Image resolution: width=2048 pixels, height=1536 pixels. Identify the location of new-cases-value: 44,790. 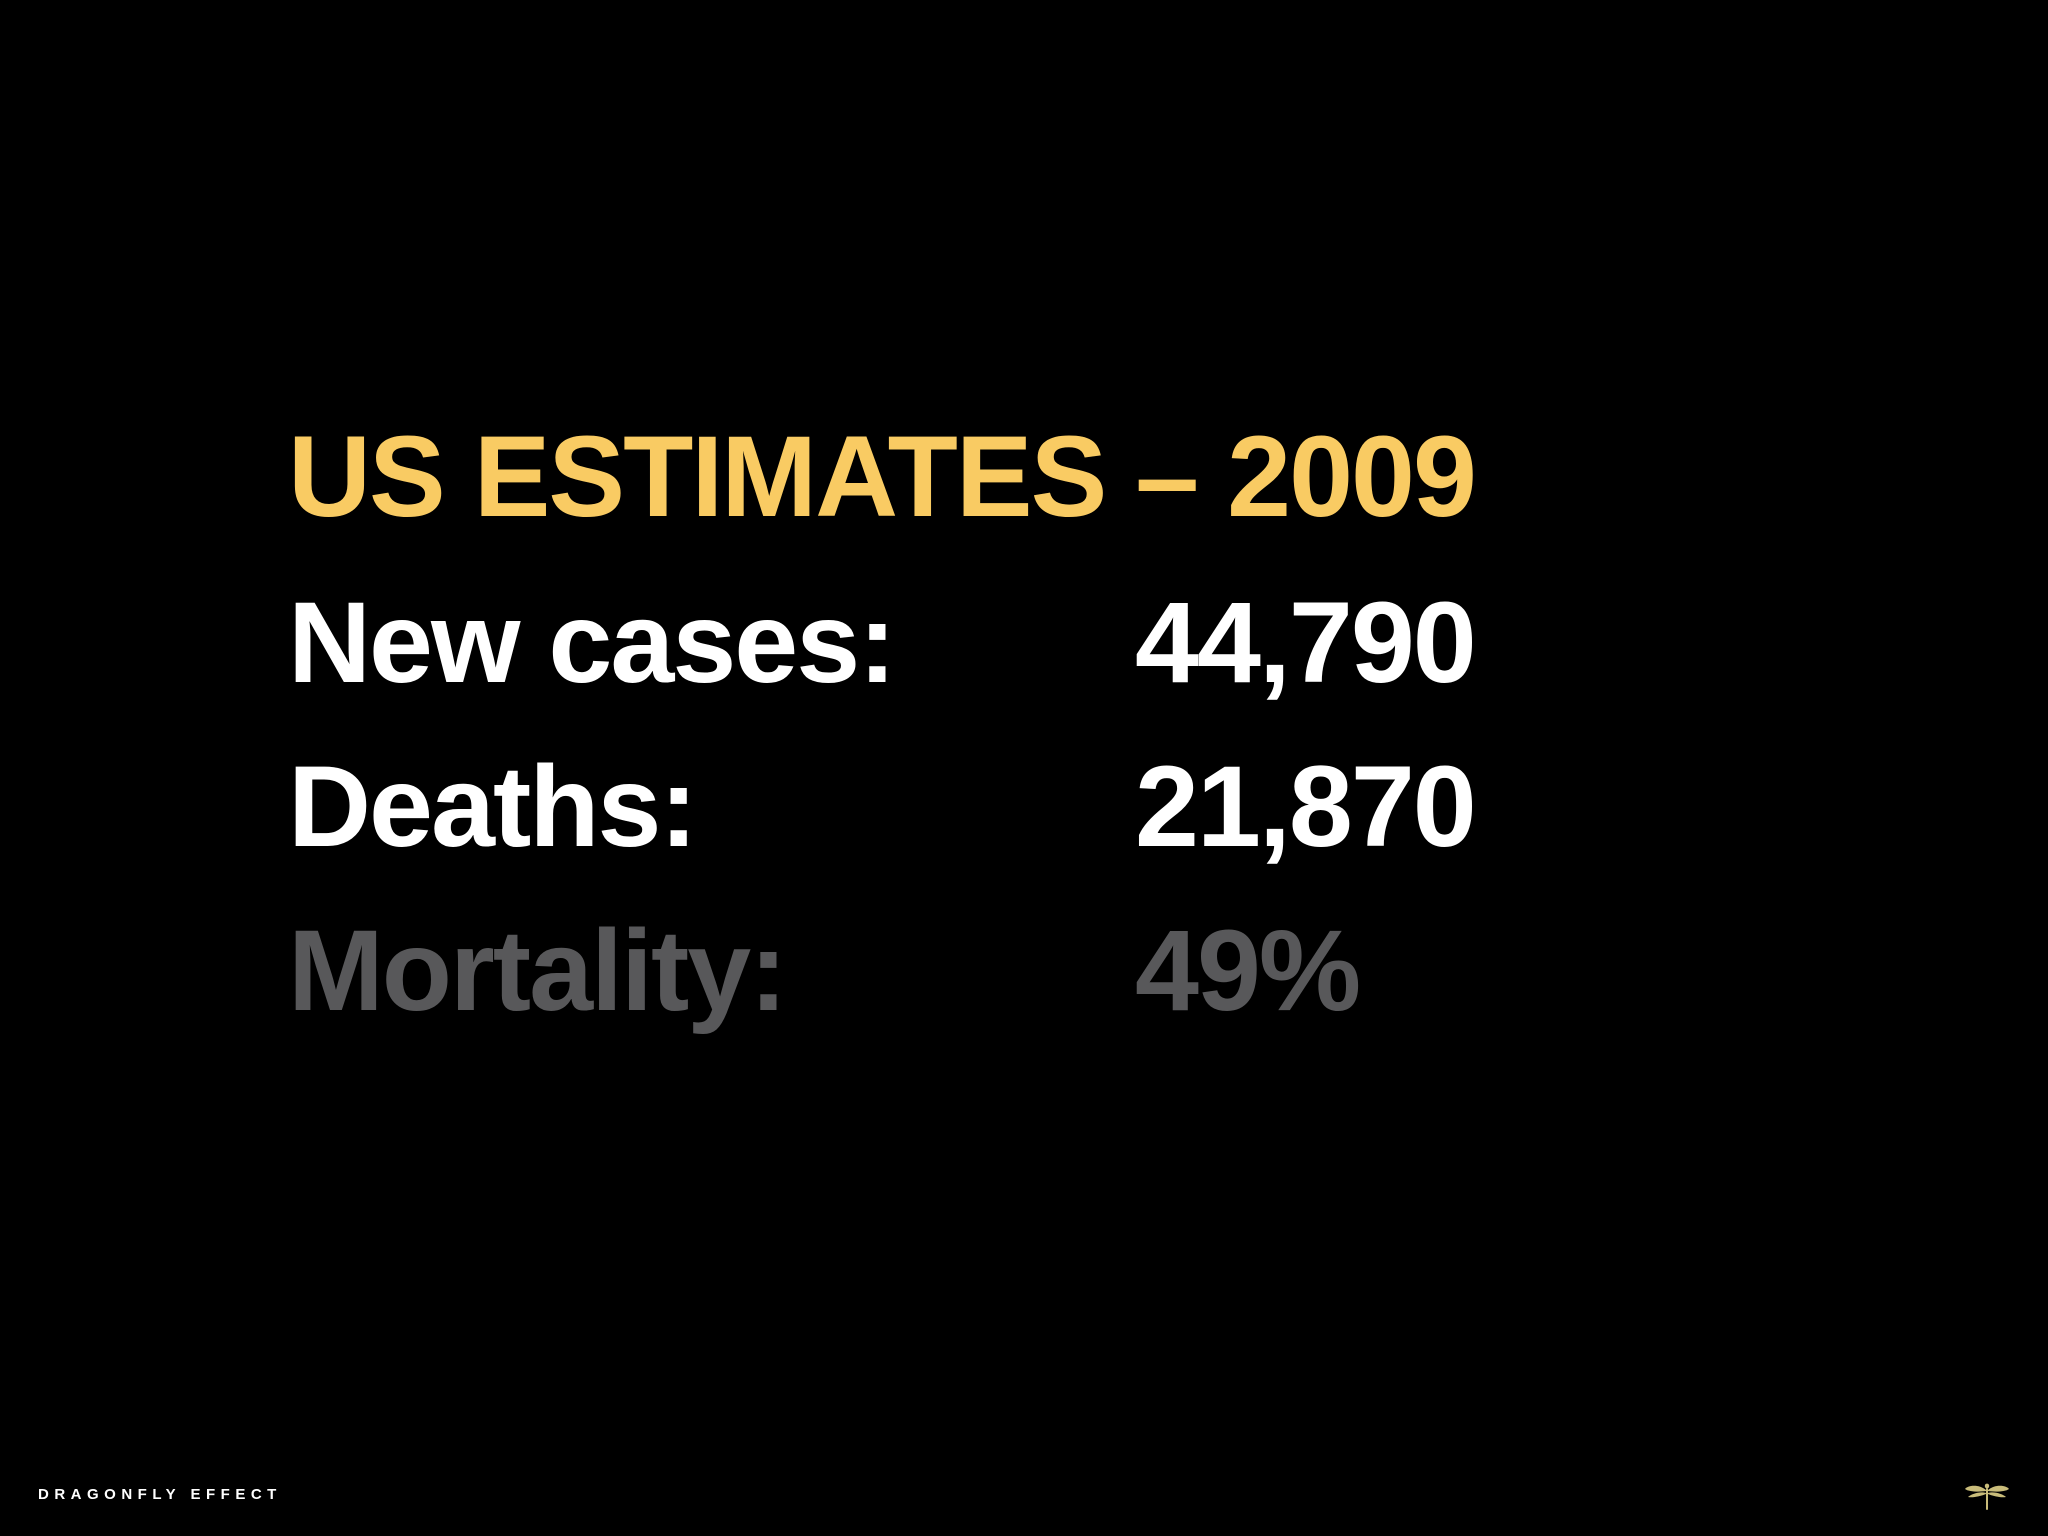
(1306, 643).